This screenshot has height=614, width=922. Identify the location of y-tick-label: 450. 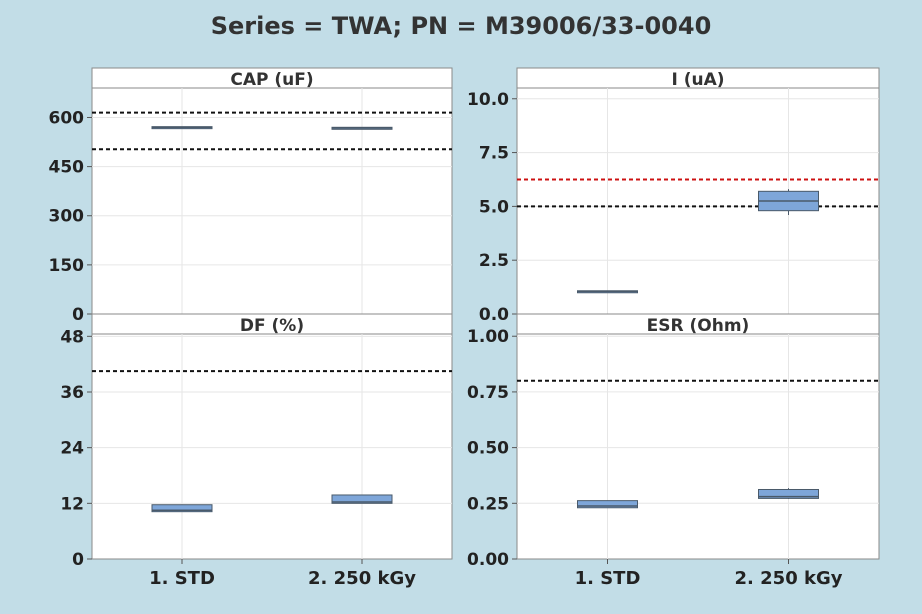
(67, 168).